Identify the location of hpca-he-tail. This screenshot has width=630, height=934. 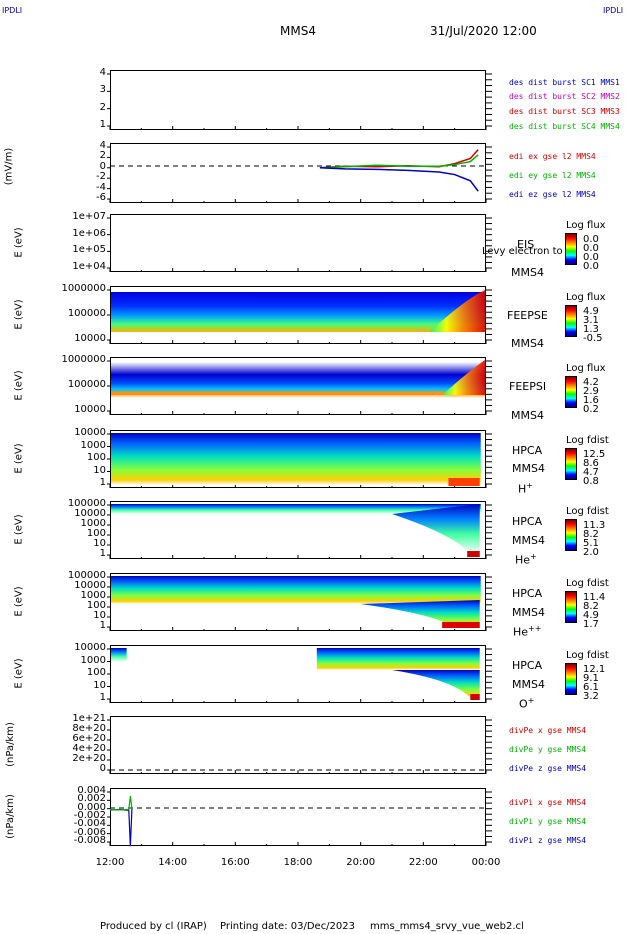
(436, 529).